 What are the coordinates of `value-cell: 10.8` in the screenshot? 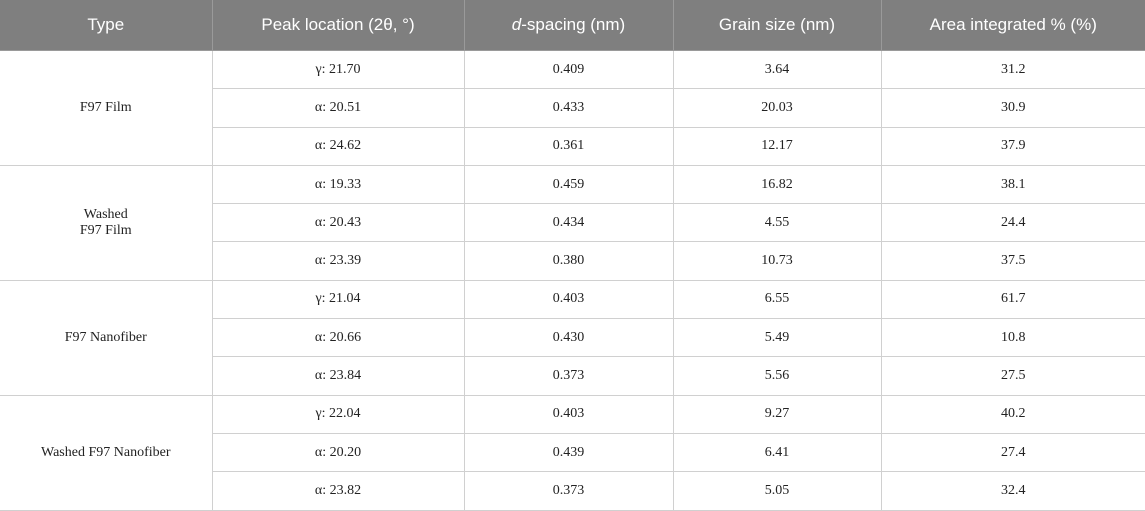 It's located at (1012, 338).